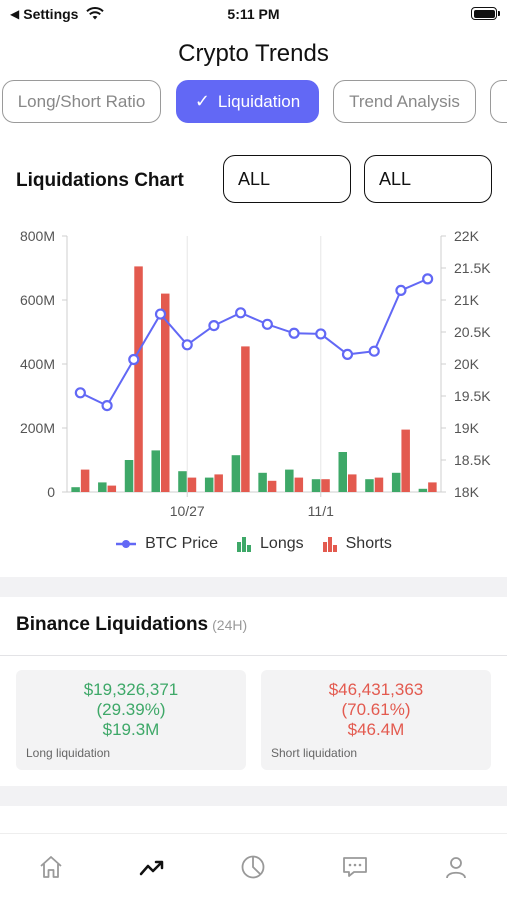 This screenshot has height=900, width=507. What do you see at coordinates (51, 867) in the screenshot?
I see `nav-home` at bounding box center [51, 867].